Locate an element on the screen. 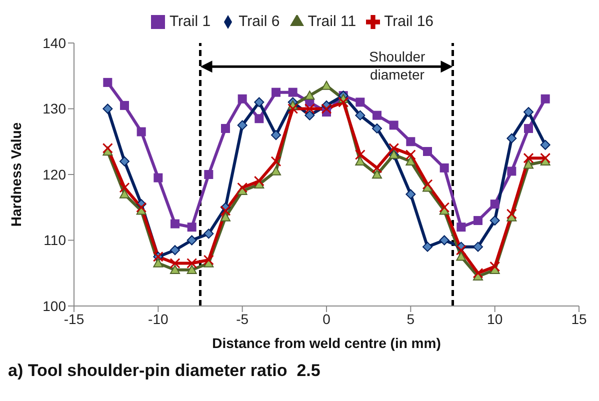 This screenshot has height=401, width=599. text: a) Tool shoulder-pin diameter ratio 2.5 is located at coordinates (165, 371).